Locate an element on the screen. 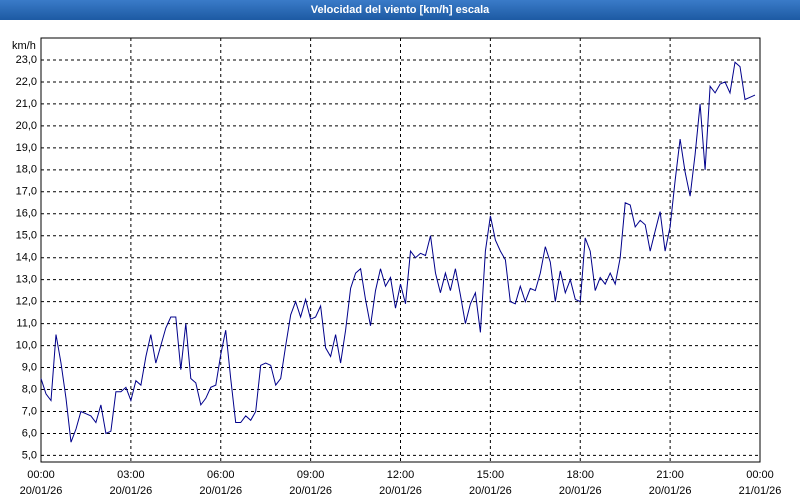 This screenshot has width=800, height=500. x-tick-label: 15:00 is located at coordinates (491, 475).